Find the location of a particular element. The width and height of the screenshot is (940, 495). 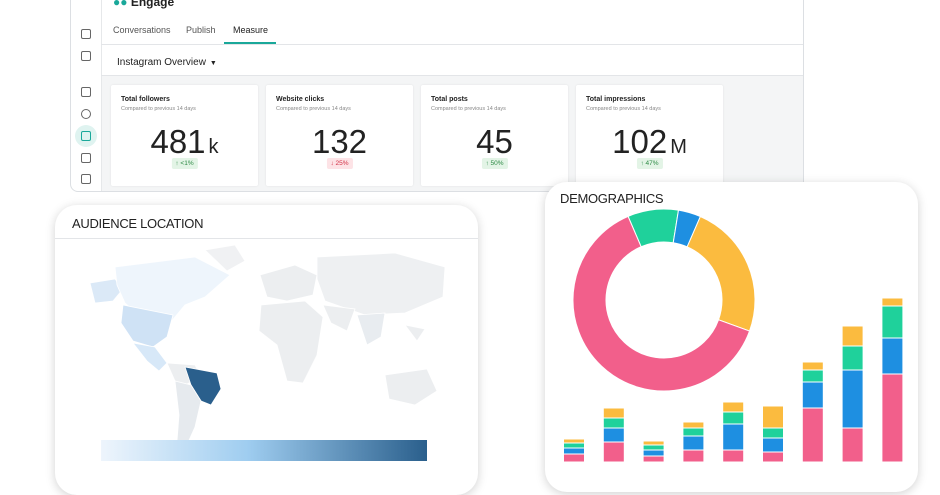

home-icon is located at coordinates (86, 34).